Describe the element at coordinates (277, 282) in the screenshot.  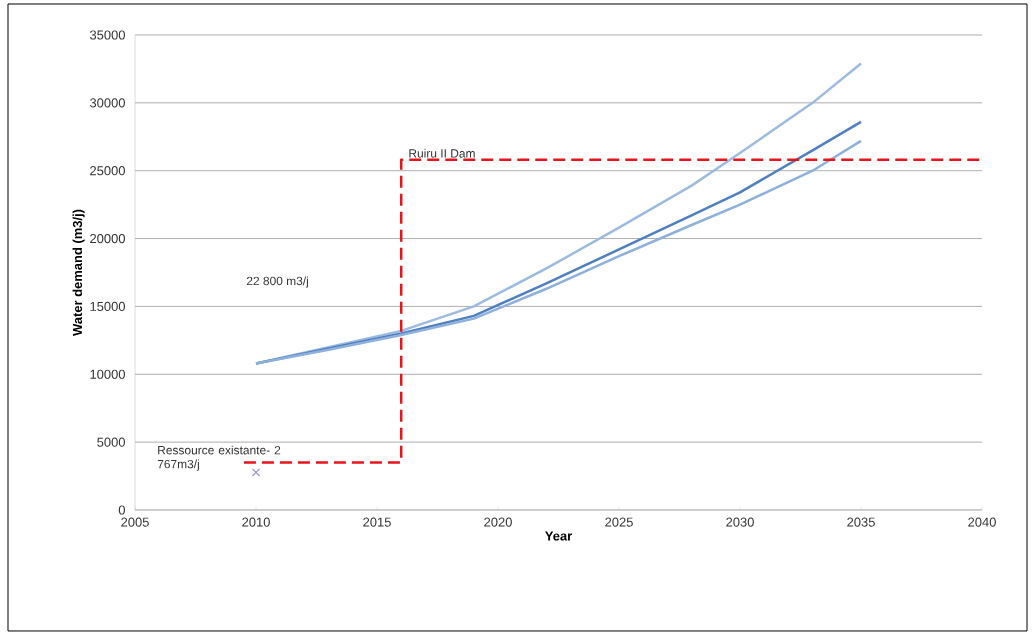
I see `annotation: 22 800 m3/j` at that location.